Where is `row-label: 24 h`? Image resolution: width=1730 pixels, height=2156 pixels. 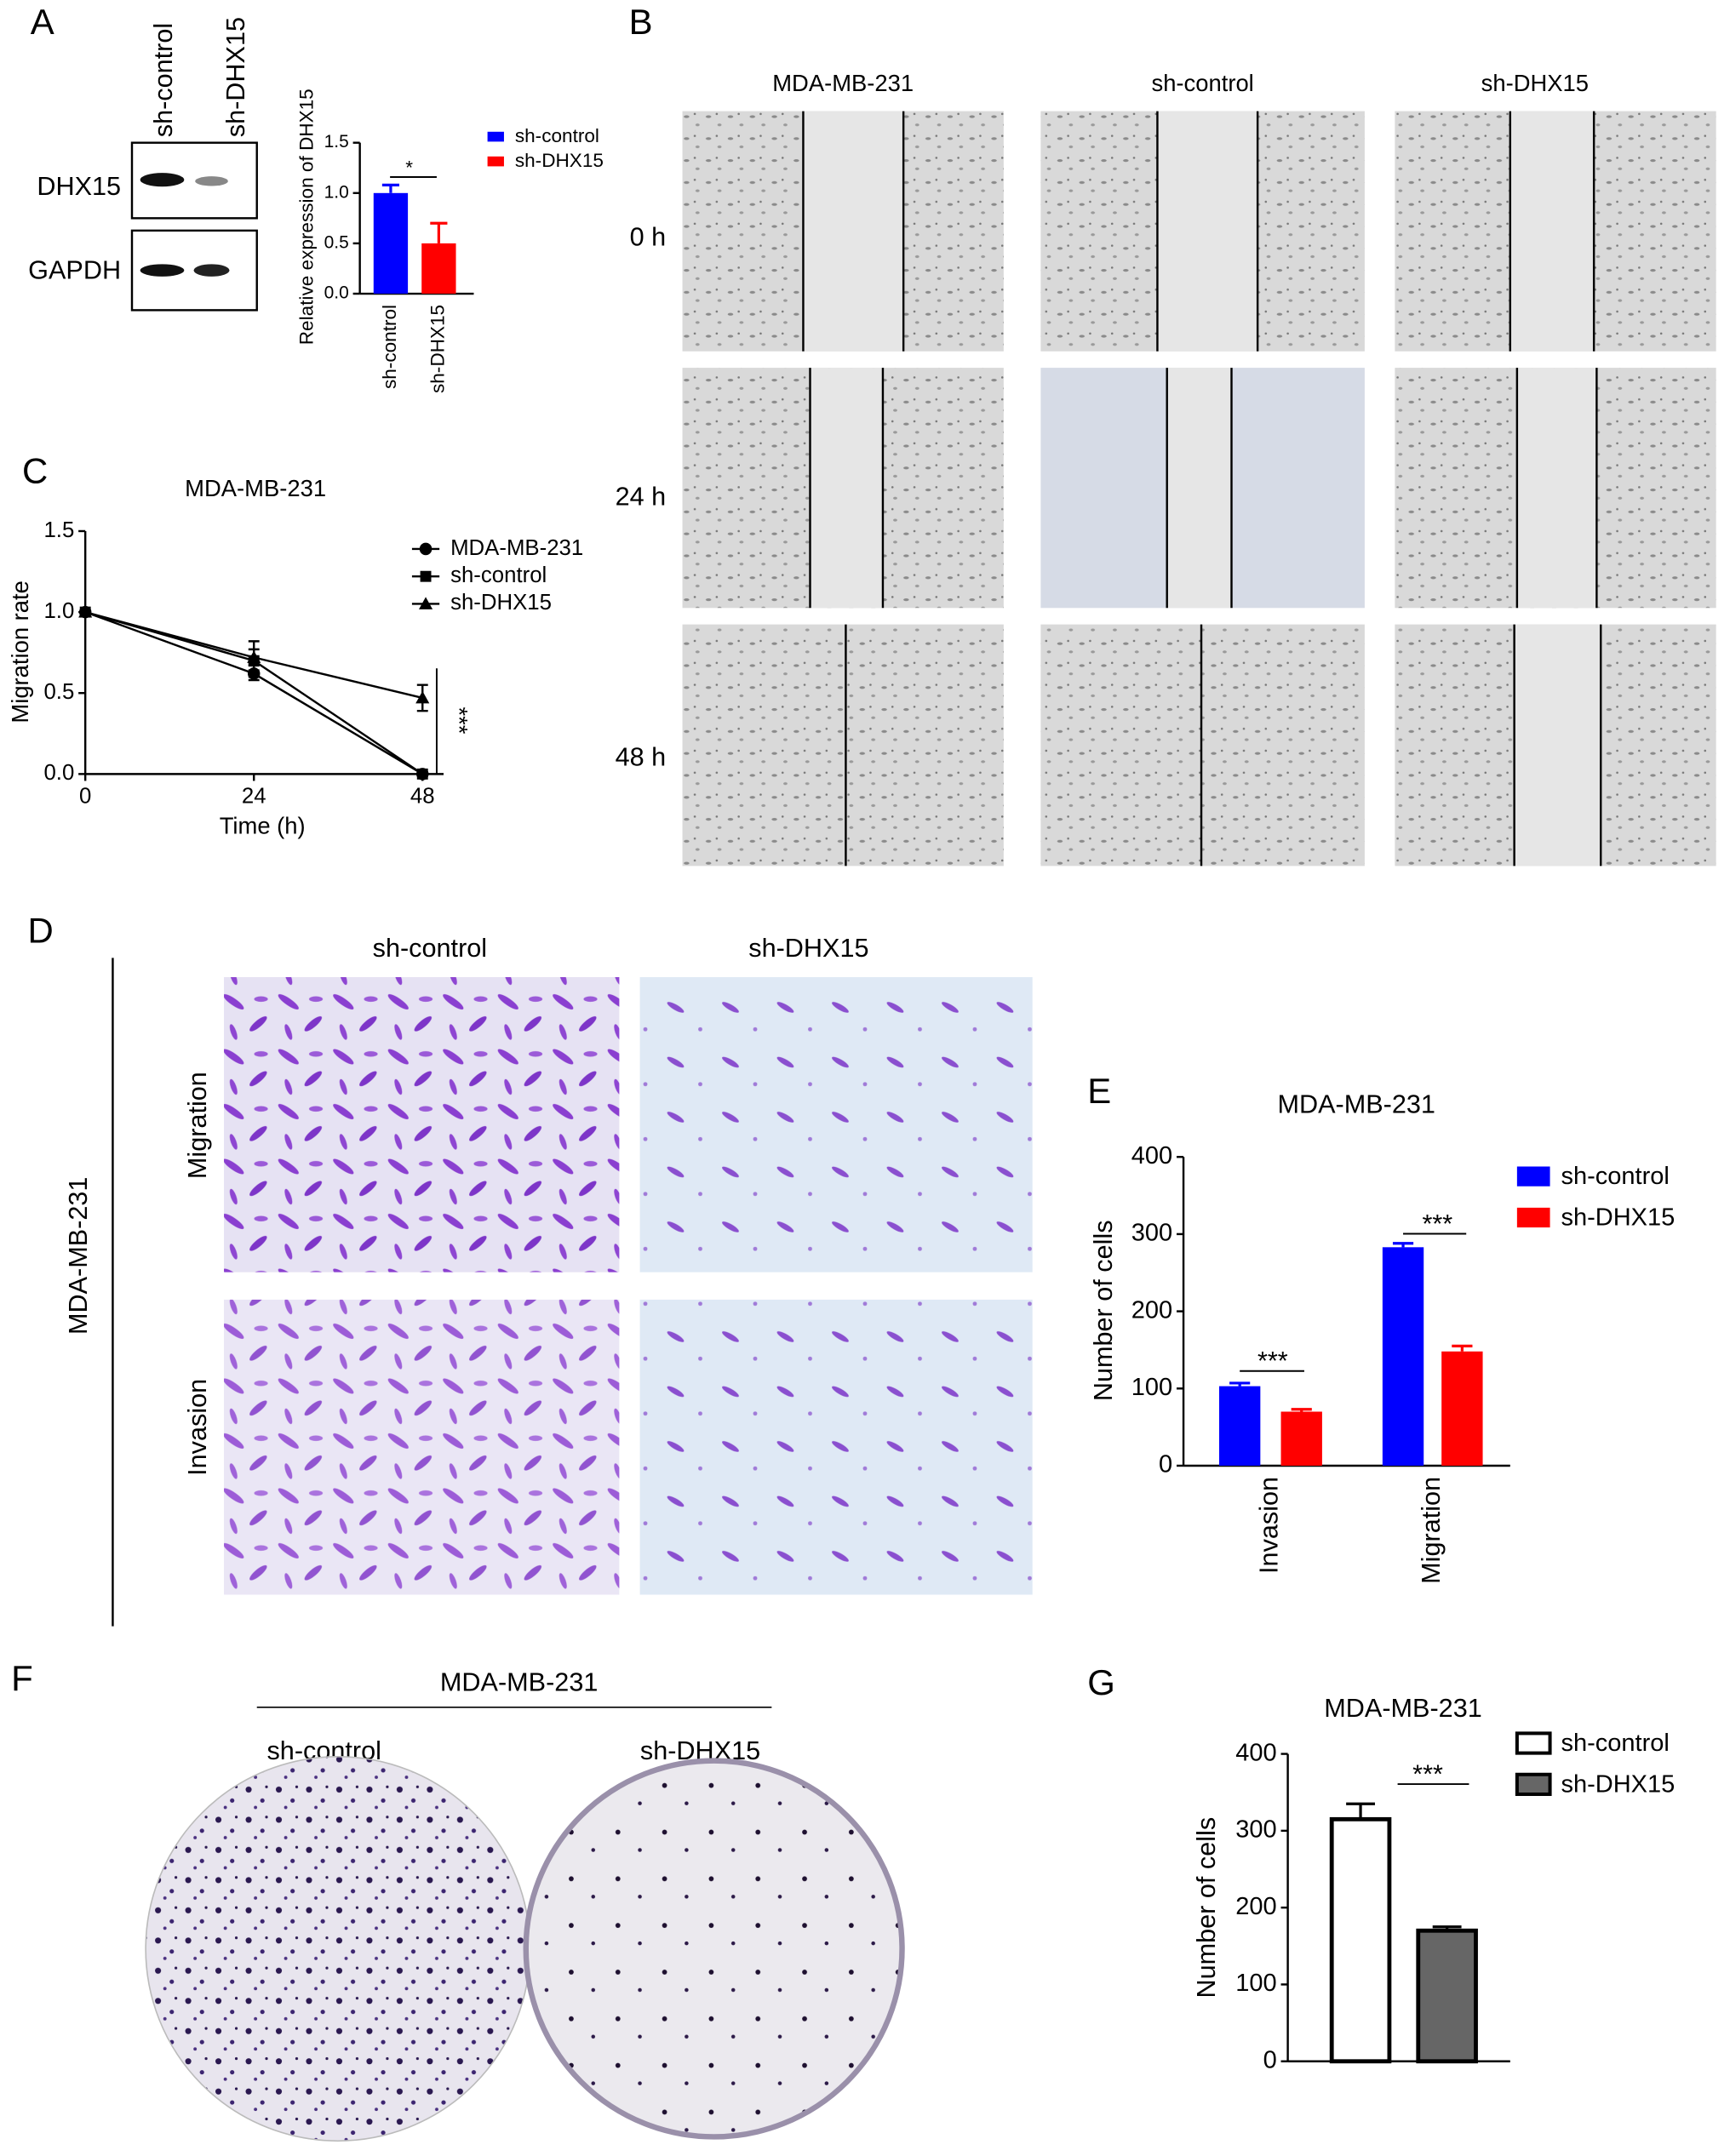
row-label: 24 h is located at coordinates (642, 496).